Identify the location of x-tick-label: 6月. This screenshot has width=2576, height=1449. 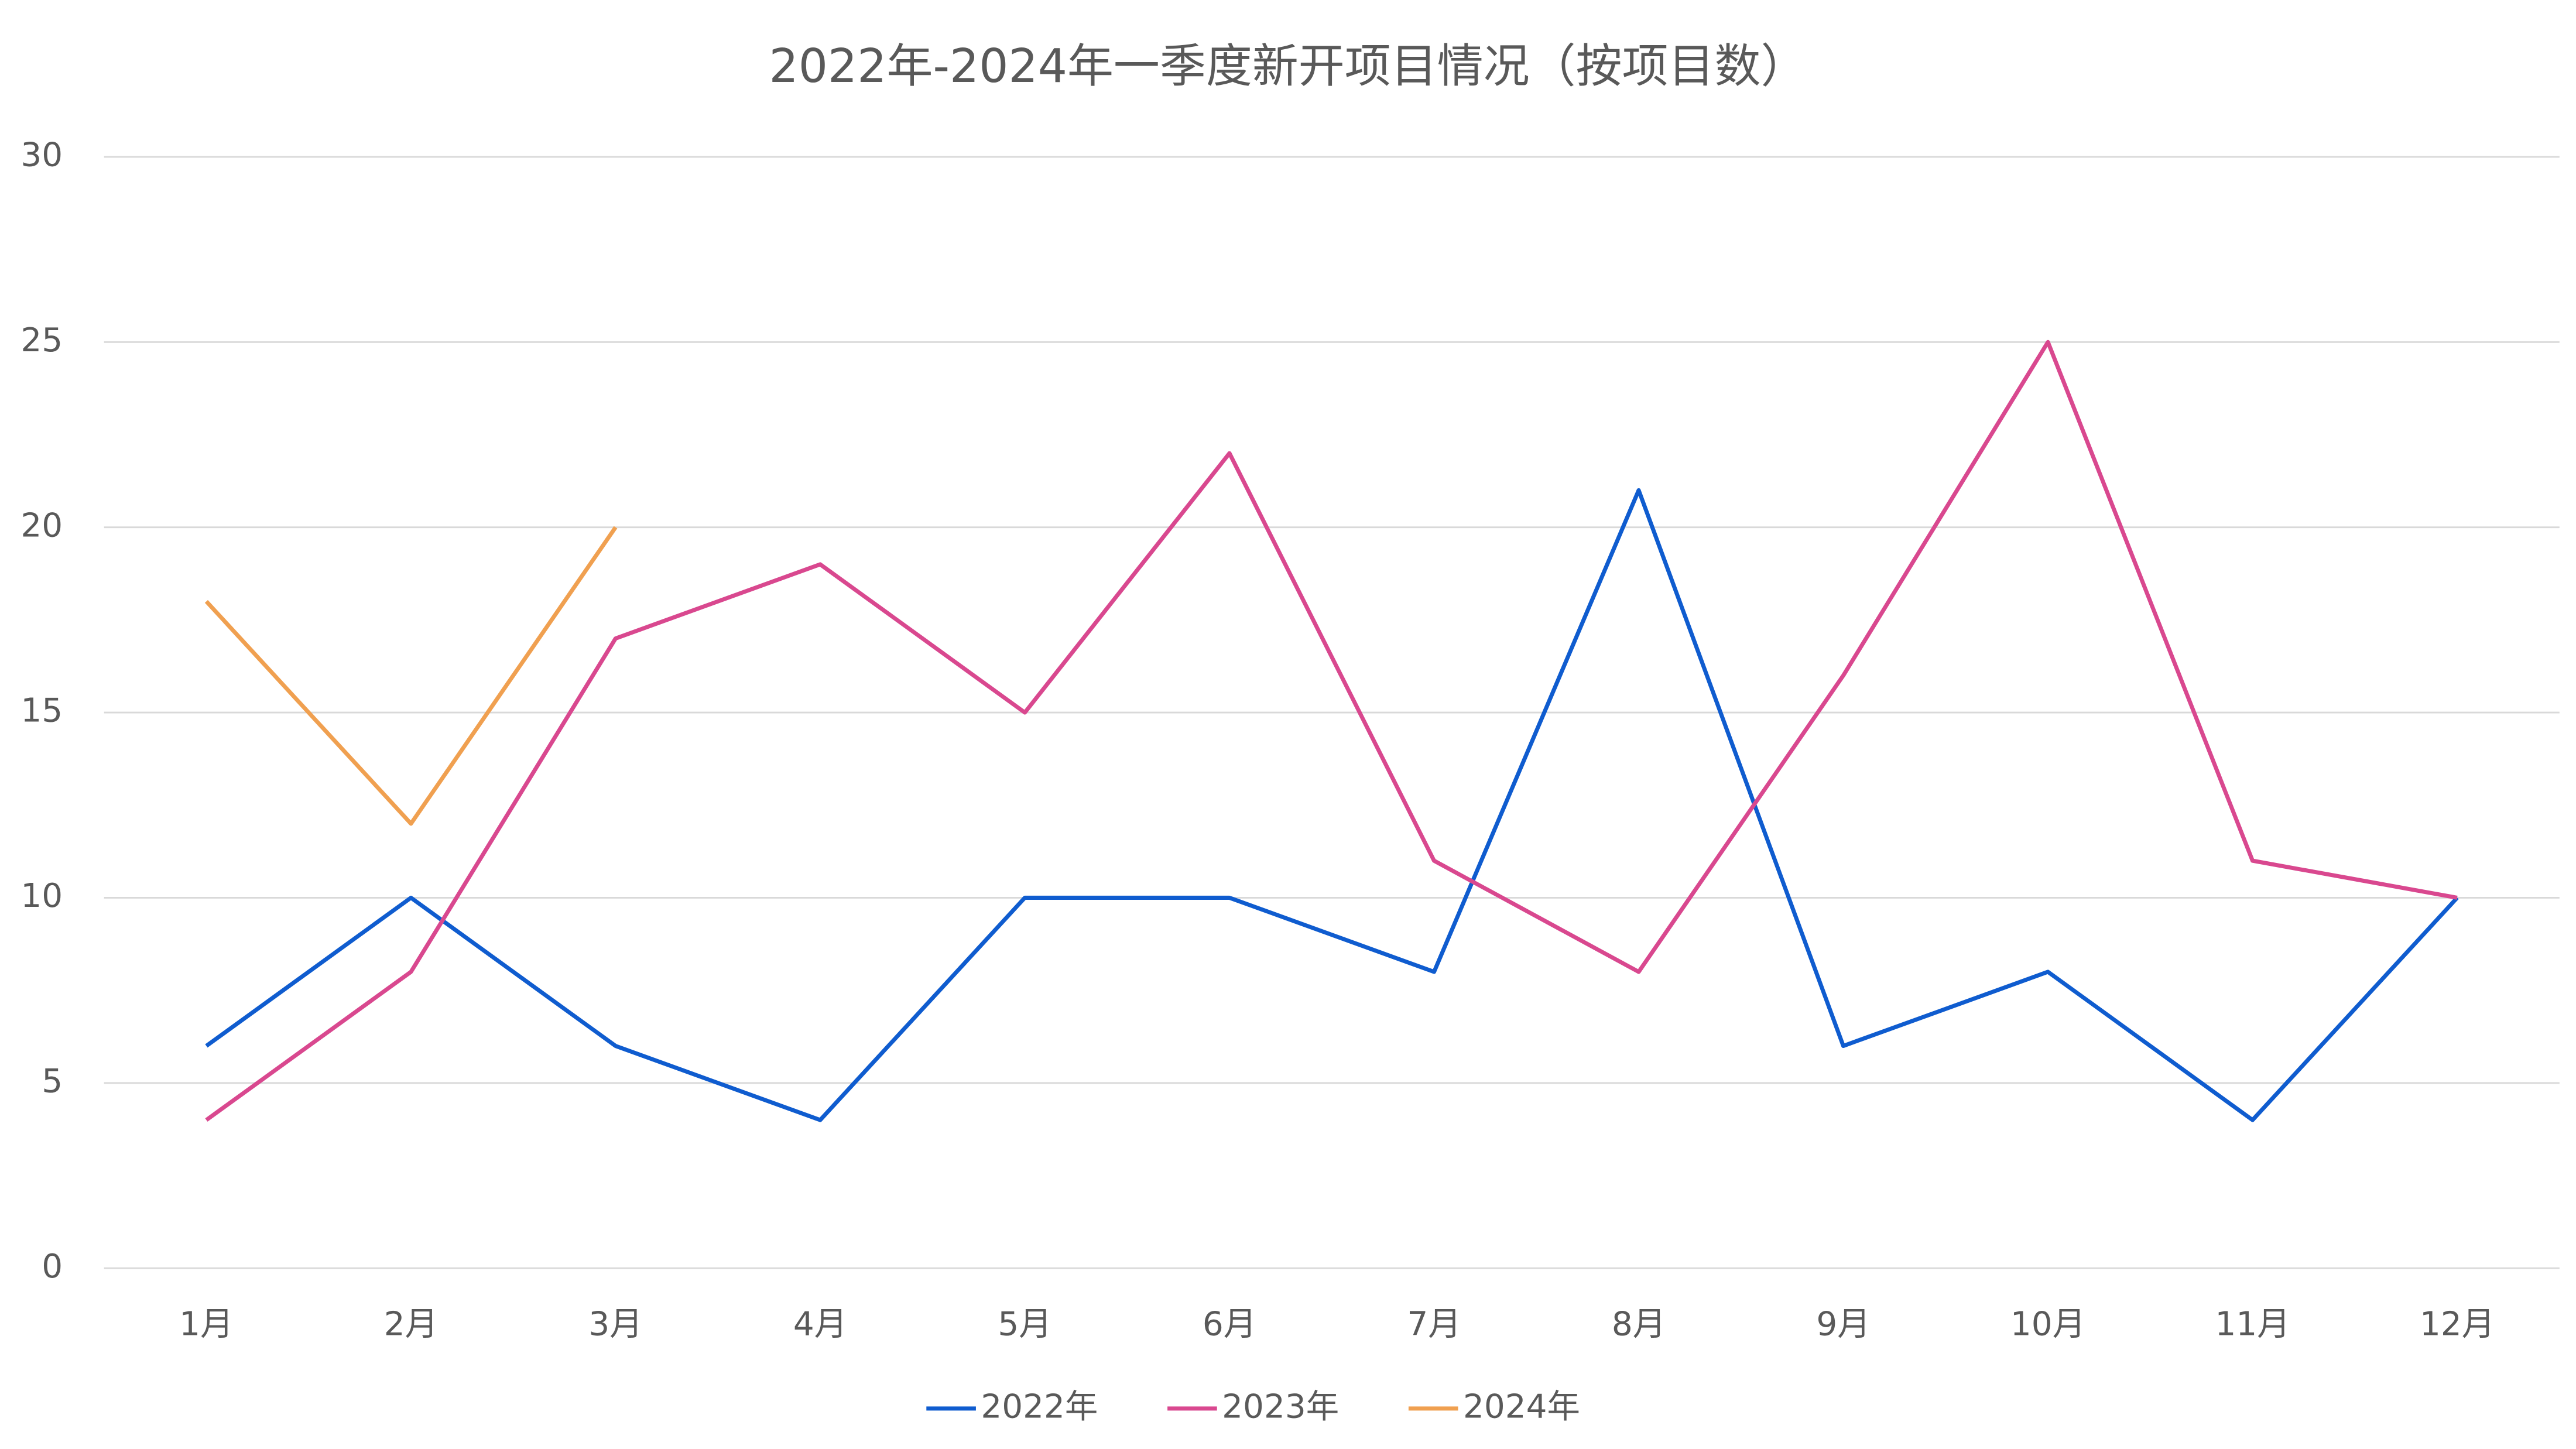
(1229, 1324).